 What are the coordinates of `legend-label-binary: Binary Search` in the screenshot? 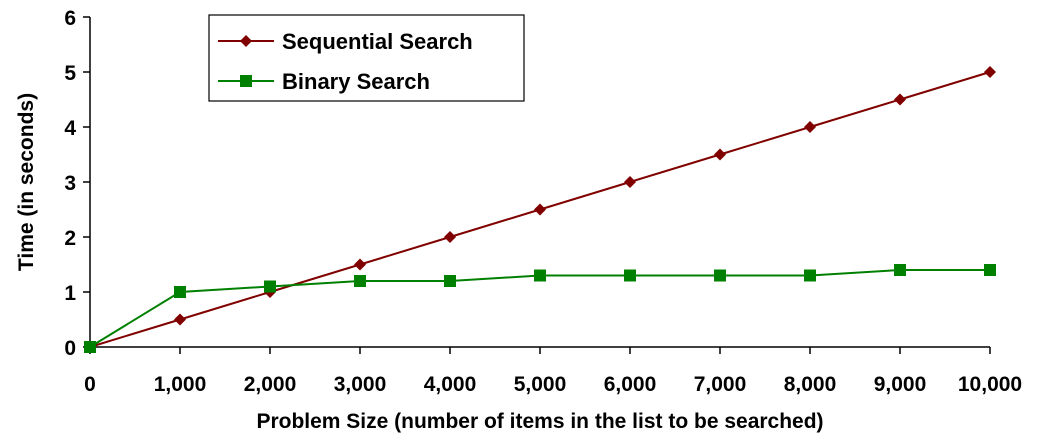 It's located at (356, 81).